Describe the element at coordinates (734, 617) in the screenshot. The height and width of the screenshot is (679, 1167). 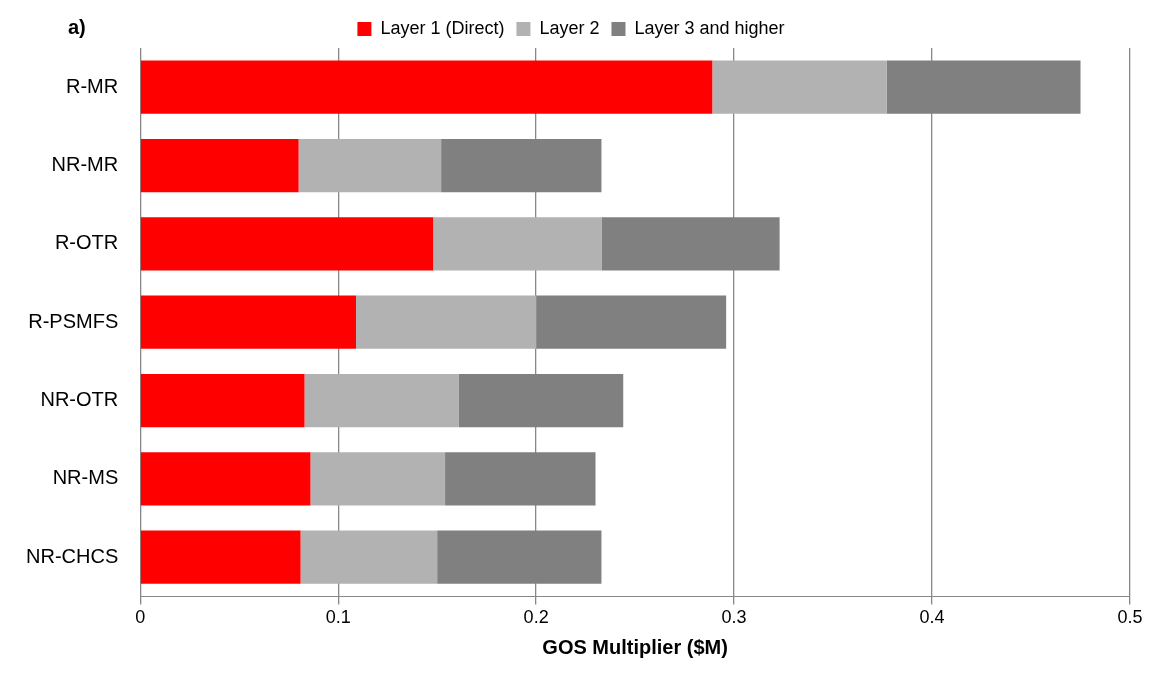
I see `x-tick-label: 0.3` at that location.